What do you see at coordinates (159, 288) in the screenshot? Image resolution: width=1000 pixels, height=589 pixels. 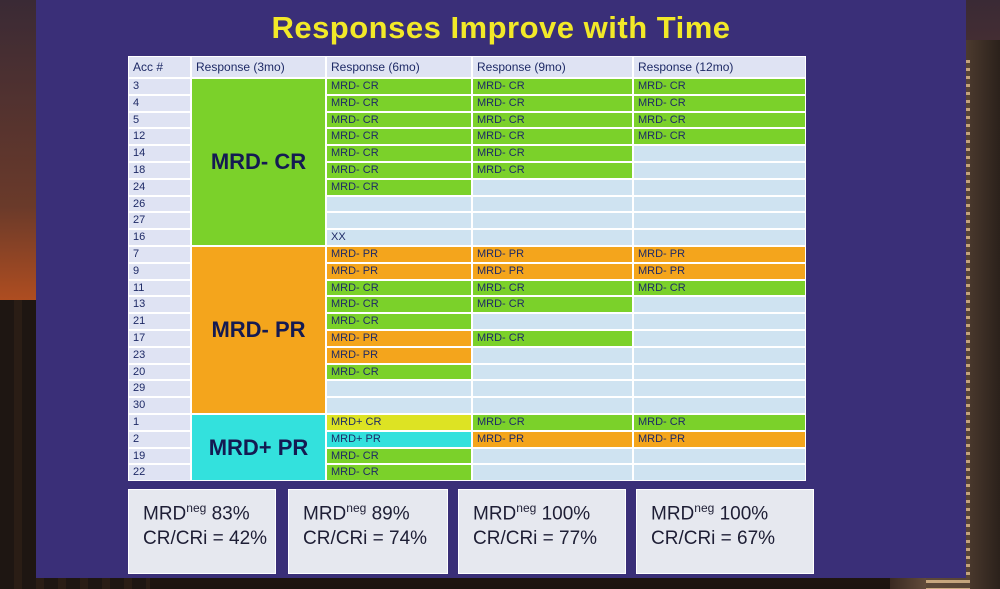 I see `acc-number: 11` at bounding box center [159, 288].